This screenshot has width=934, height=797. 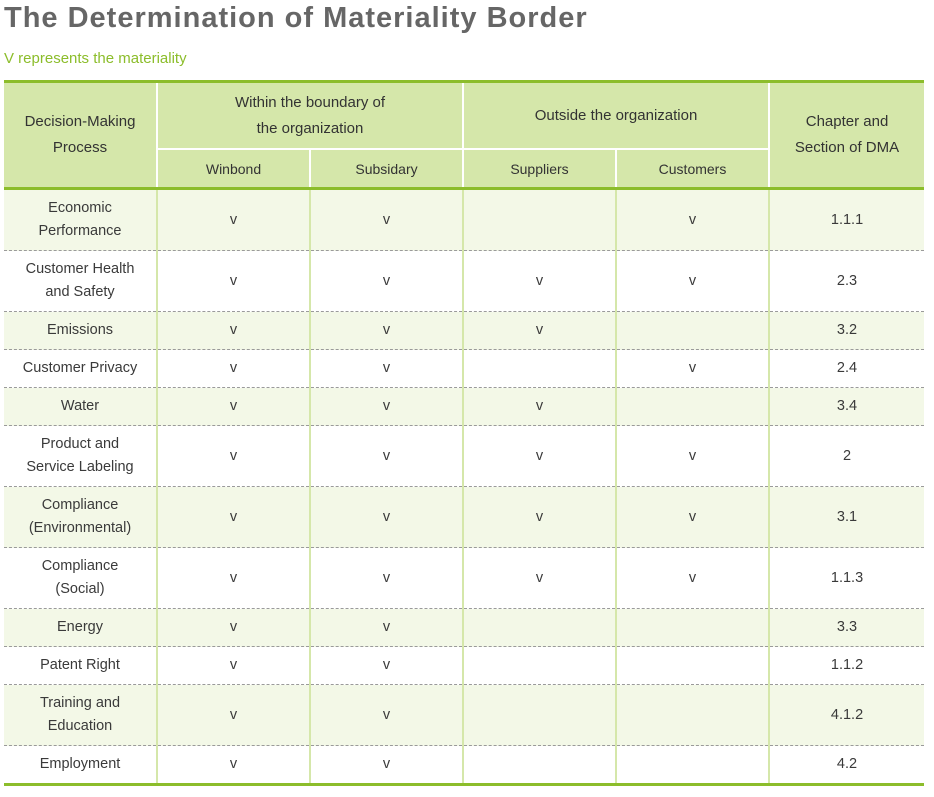 What do you see at coordinates (81, 135) in the screenshot?
I see `header-process: Decision-Making Process` at bounding box center [81, 135].